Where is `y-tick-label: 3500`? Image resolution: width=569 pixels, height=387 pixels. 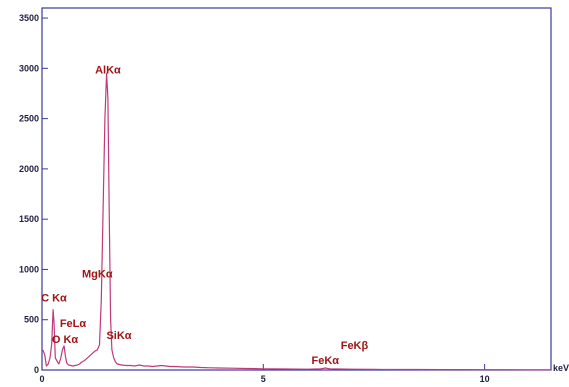
y-tick-label: 3500 is located at coordinates (29, 18).